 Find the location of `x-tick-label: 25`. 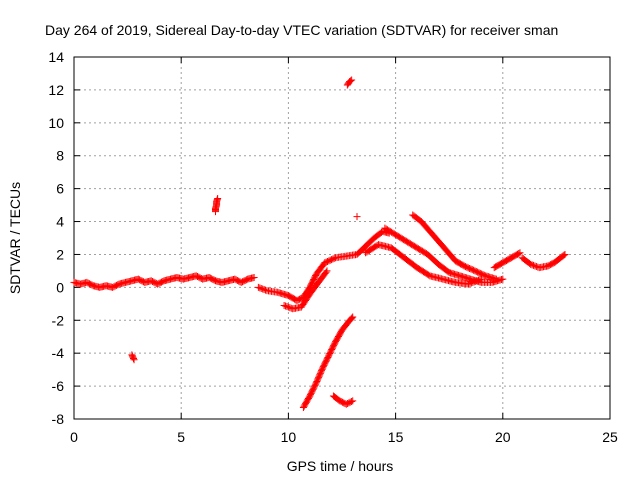

x-tick-label: 25 is located at coordinates (610, 437).